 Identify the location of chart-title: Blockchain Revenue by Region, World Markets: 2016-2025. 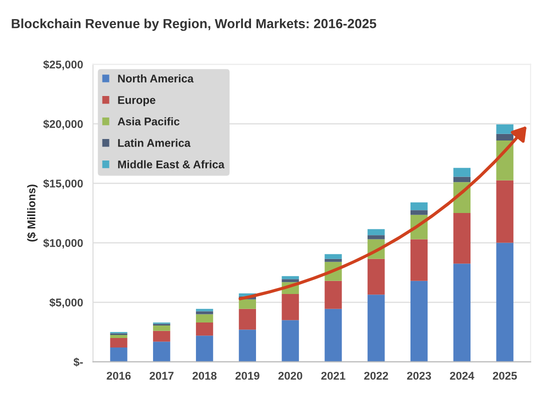
(194, 24).